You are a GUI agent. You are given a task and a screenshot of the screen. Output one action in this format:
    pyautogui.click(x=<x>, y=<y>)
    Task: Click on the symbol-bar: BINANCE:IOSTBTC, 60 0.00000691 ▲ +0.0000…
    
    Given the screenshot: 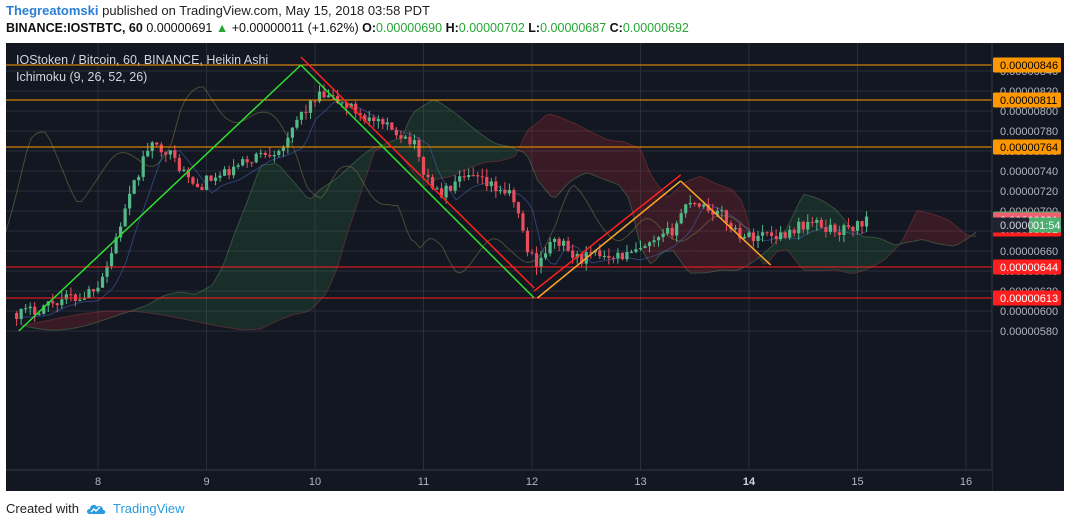 What is the action you would take?
    pyautogui.click(x=347, y=28)
    